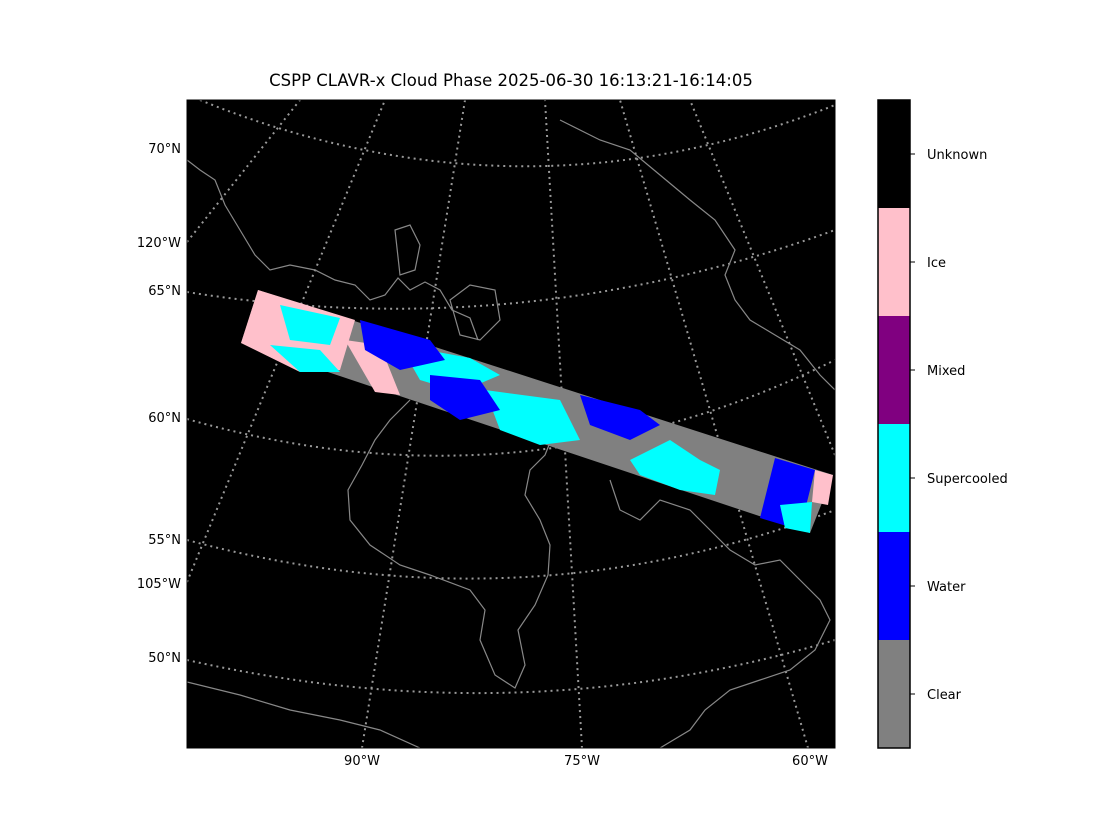 Image resolution: width=1120 pixels, height=840 pixels. What do you see at coordinates (164, 291) in the screenshot?
I see `lat-label-65n: 65°N` at bounding box center [164, 291].